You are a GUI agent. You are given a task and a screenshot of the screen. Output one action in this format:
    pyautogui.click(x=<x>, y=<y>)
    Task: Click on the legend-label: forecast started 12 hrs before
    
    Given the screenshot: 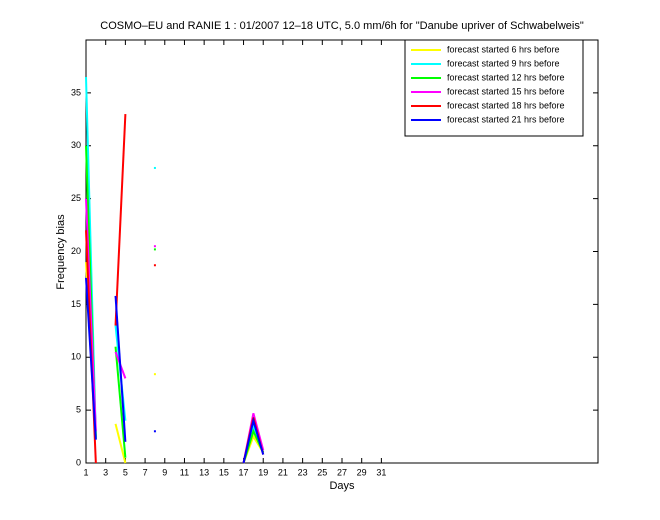 What is the action you would take?
    pyautogui.click(x=506, y=77)
    